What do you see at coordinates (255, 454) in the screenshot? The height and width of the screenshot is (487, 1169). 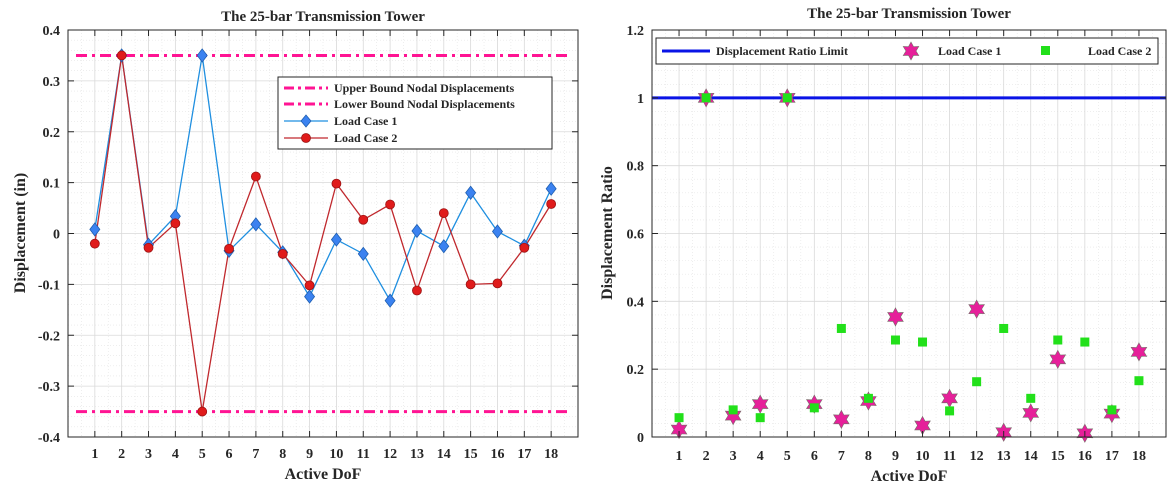 I see `x-tick-label: 7` at bounding box center [255, 454].